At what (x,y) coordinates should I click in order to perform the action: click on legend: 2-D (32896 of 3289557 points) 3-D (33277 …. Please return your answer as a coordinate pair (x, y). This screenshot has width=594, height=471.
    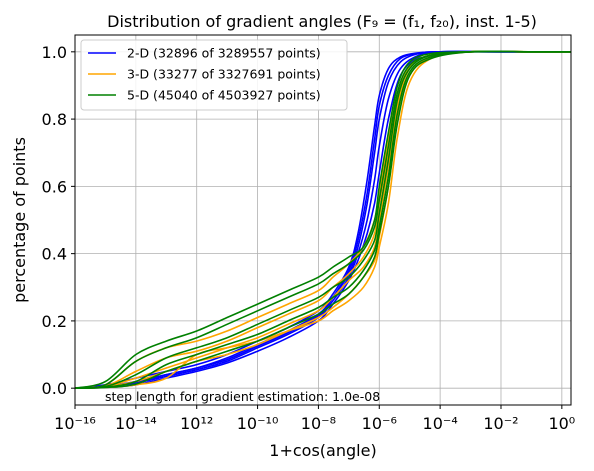
    Looking at the image, I should click on (214, 75).